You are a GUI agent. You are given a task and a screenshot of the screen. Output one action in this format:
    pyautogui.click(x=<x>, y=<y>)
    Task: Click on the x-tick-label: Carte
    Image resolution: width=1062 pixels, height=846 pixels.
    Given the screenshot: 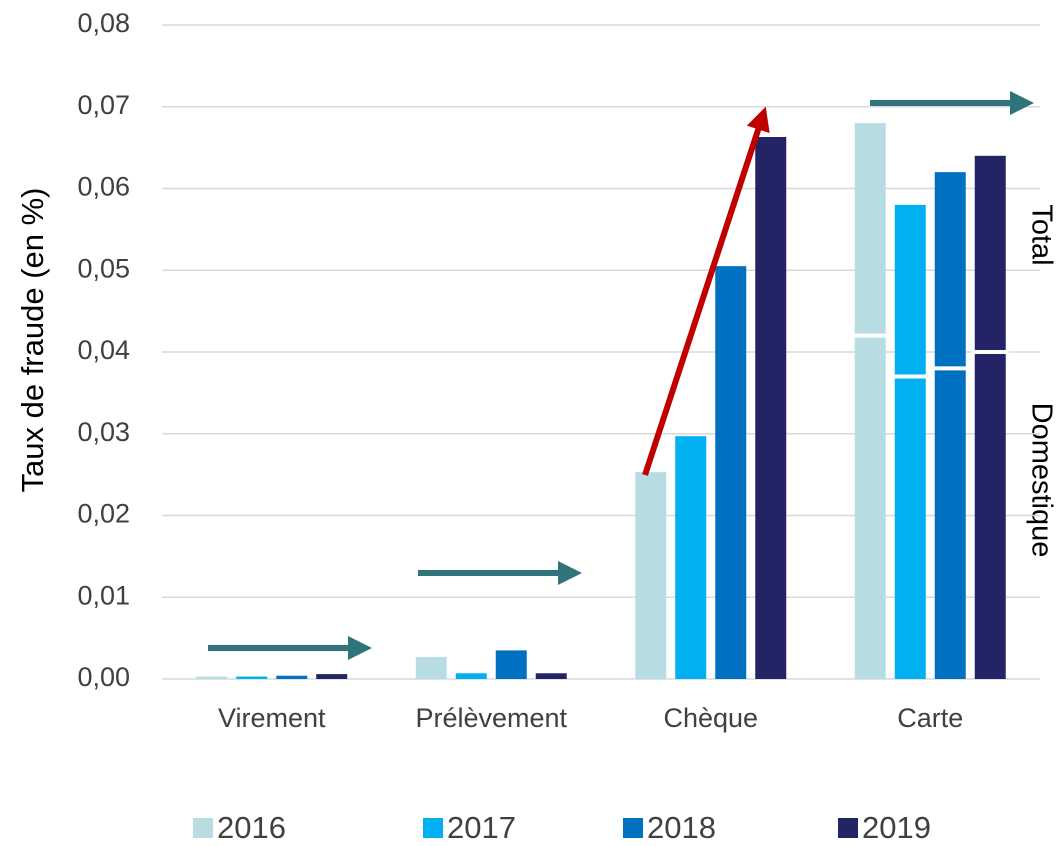 What is the action you would take?
    pyautogui.click(x=930, y=718)
    